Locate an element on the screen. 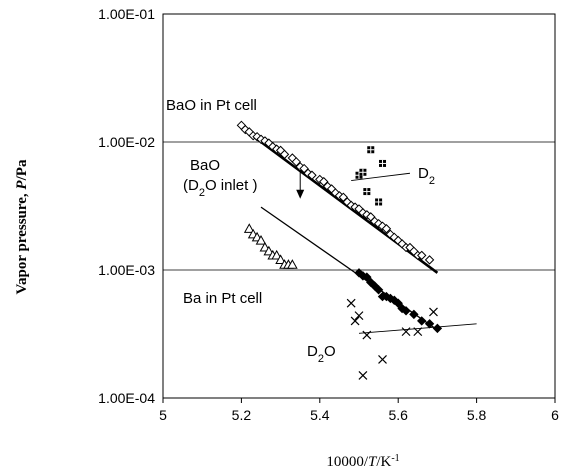 The height and width of the screenshot is (472, 577). annotation-bao-d2o-line2: (D2O inlet ) is located at coordinates (220, 188).